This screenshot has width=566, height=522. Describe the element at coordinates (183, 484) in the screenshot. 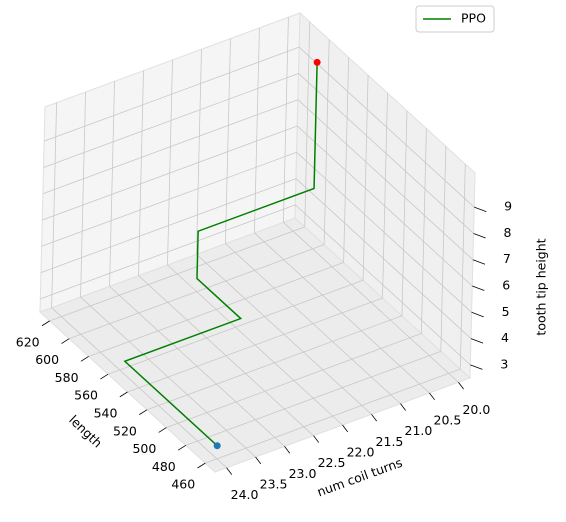

I see `x-tick-label: 460` at that location.